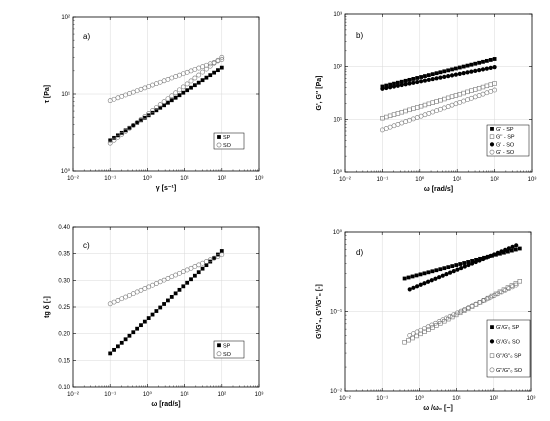  What do you see at coordinates (319, 93) in the screenshot?
I see `y-axis-label: G', G'' [Pa]` at bounding box center [319, 93].